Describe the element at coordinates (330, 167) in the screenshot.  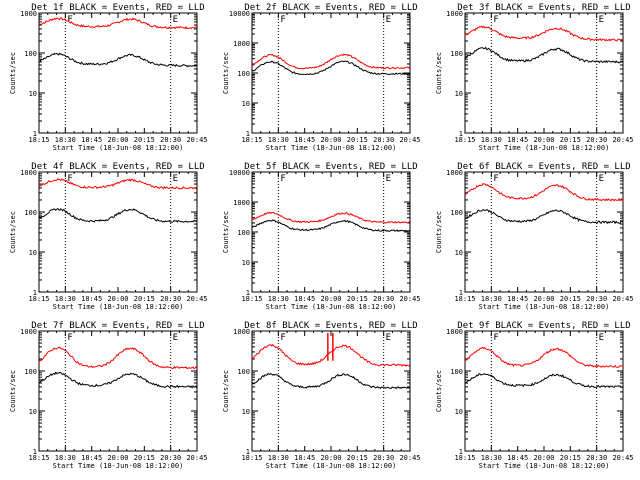
I see `panel-title: Det 5f BLACK = Events, RED = LLD` at that location.